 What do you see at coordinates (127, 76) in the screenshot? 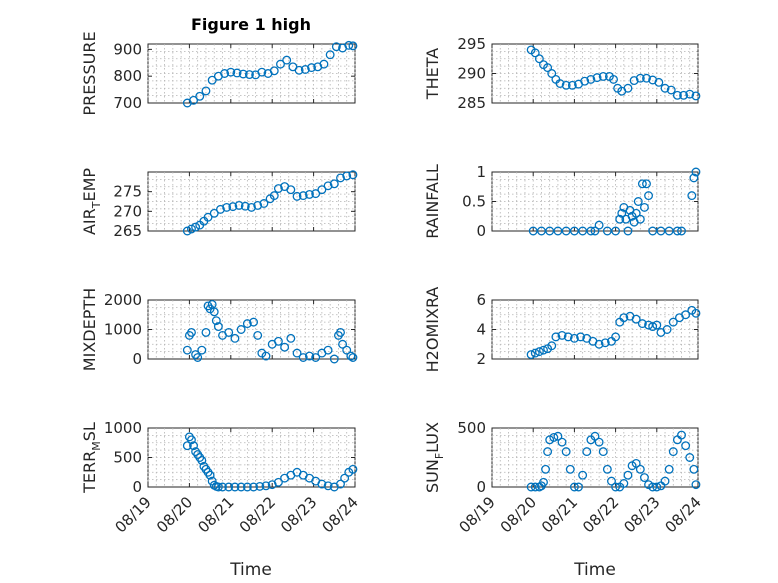
I see `y-tick-label: 800` at bounding box center [127, 76].